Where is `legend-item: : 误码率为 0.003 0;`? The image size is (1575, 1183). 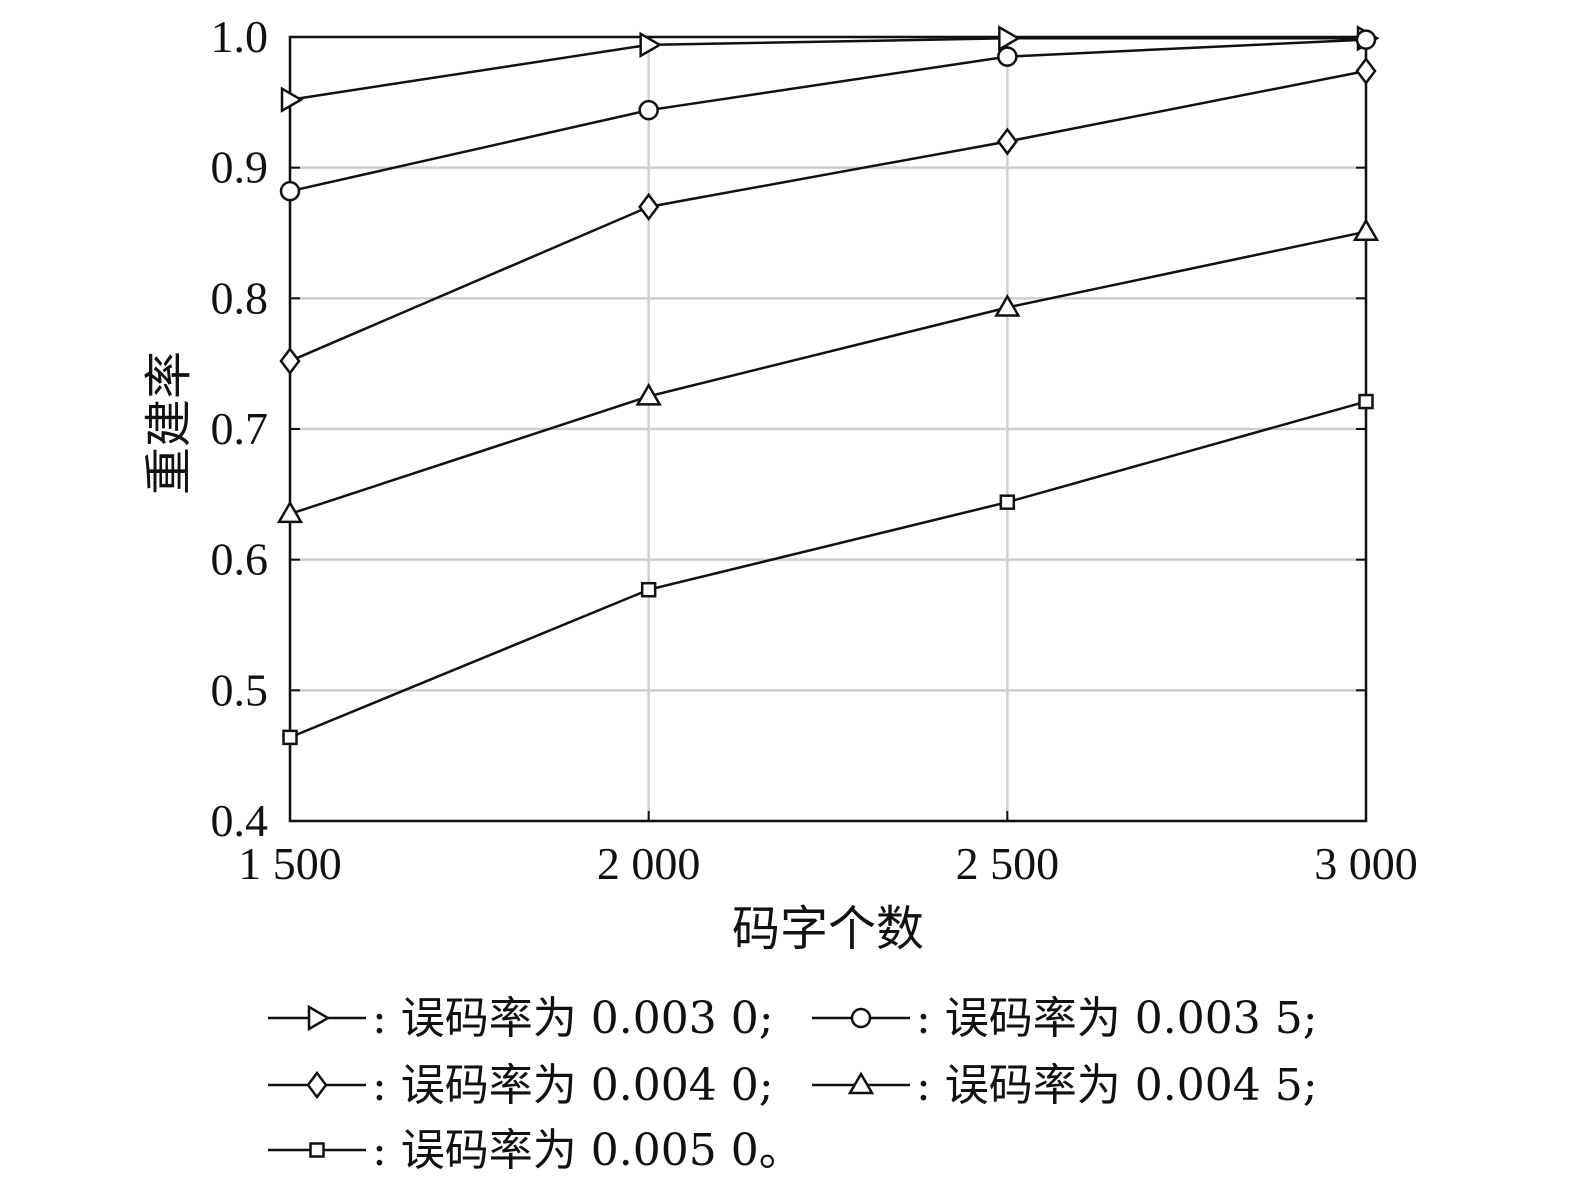 legend-item: : 误码率为 0.003 0; is located at coordinates (521, 1018).